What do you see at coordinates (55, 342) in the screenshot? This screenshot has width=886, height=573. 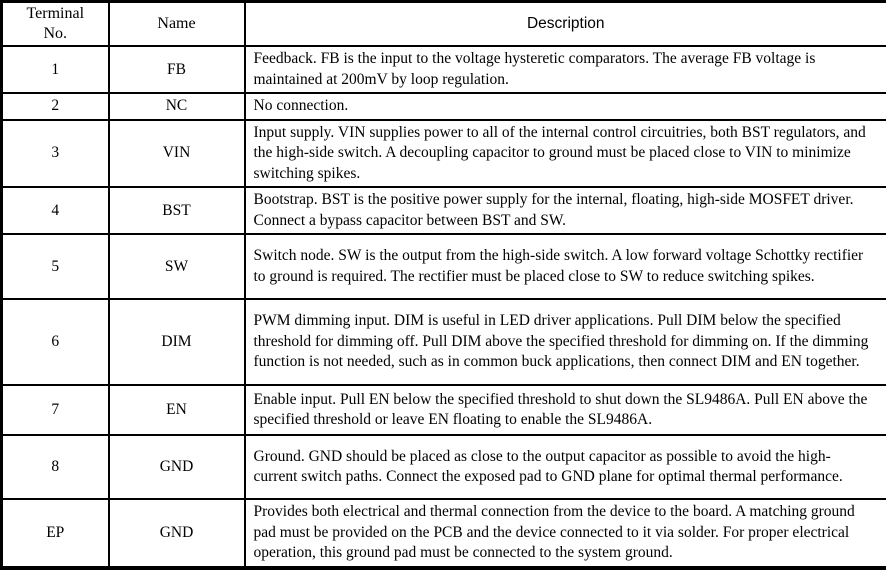 I see `terminal-no-cell: 6` at bounding box center [55, 342].